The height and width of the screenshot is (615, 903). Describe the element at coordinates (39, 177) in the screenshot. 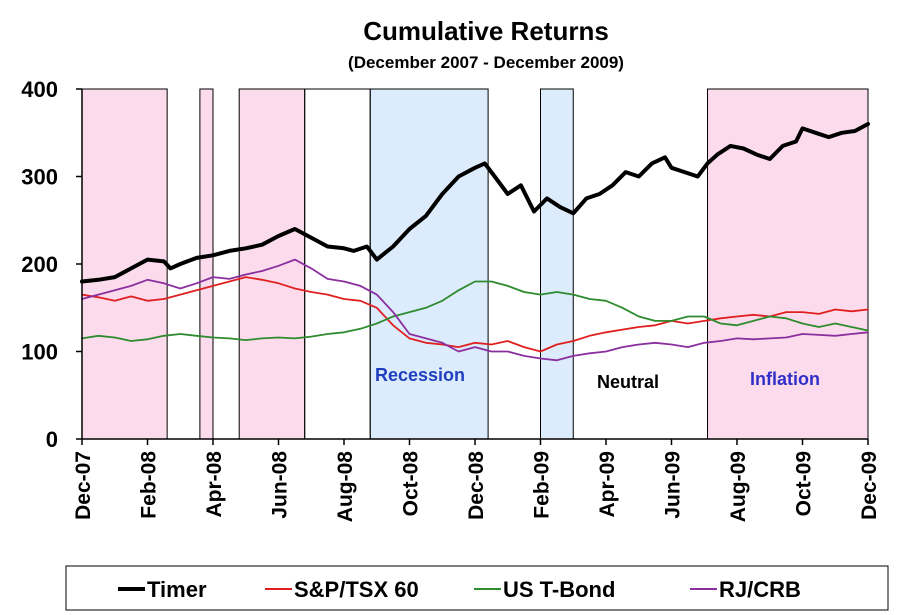

I see `y-tick-label-300: 300` at that location.